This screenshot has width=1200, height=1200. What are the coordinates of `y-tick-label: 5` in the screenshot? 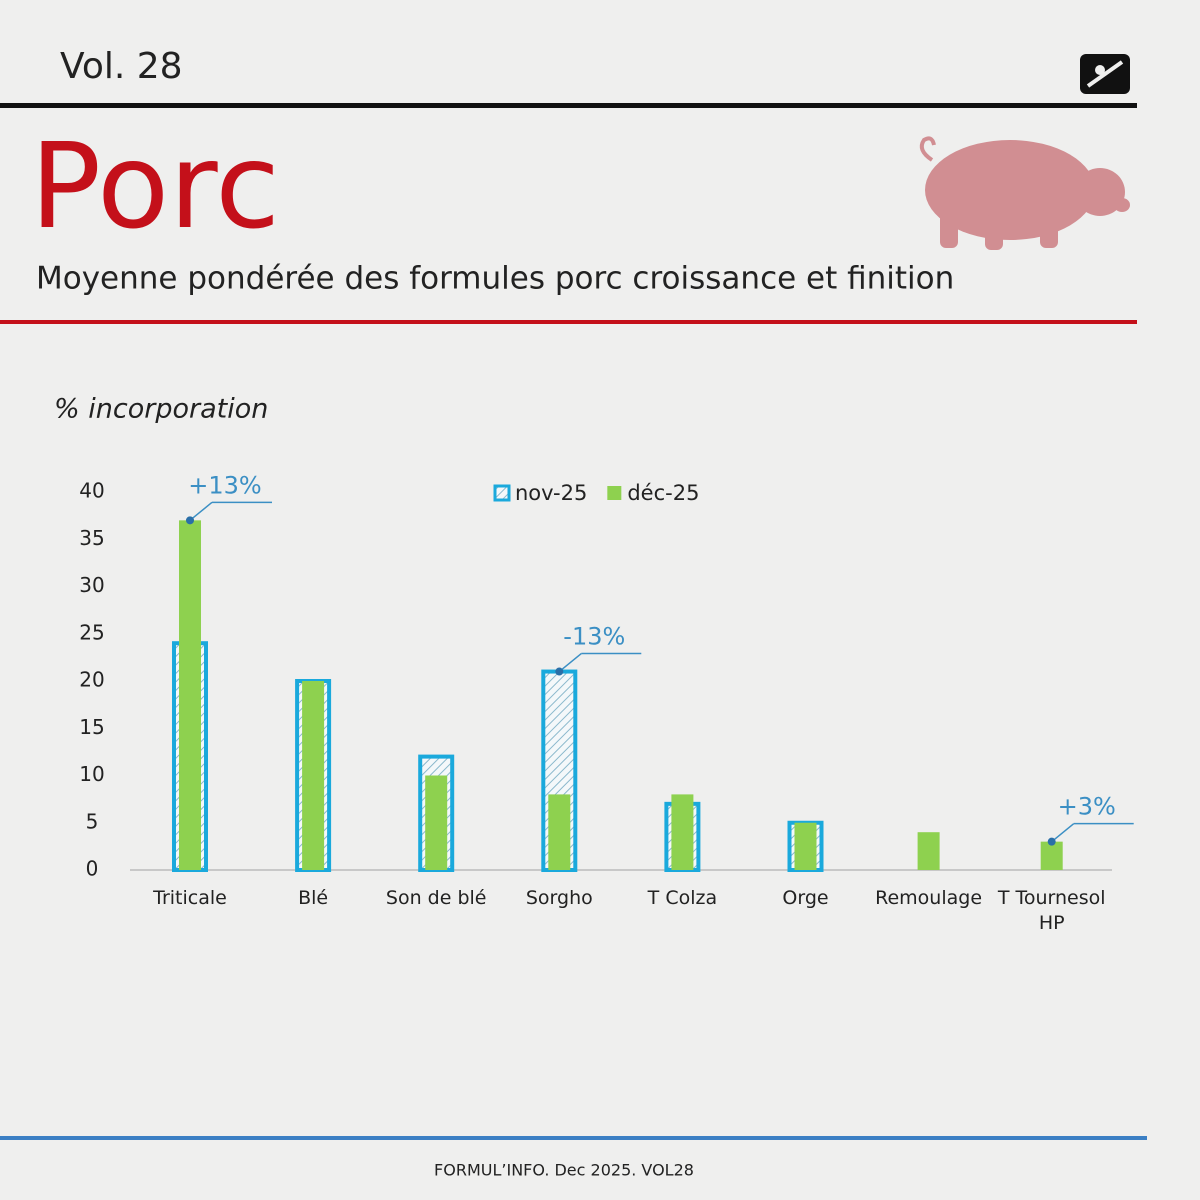 It's located at (92, 821).